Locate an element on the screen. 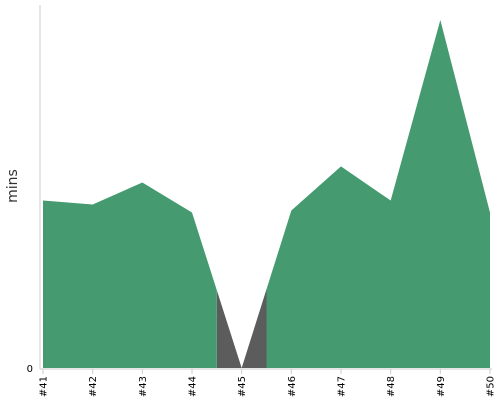 Image resolution: width=500 pixels, height=400 pixels. x-tick-label: #47 is located at coordinates (342, 386).